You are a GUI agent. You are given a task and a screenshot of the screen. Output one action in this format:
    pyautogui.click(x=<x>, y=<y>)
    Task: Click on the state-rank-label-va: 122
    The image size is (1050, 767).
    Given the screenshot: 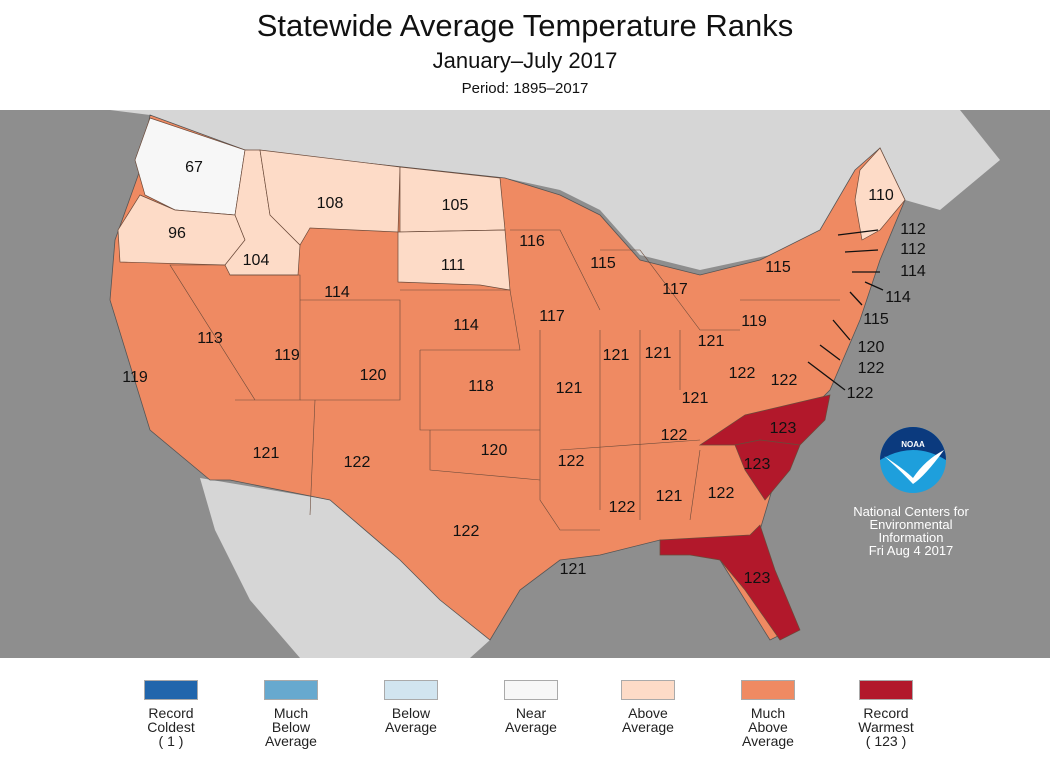 What is the action you would take?
    pyautogui.click(x=784, y=380)
    